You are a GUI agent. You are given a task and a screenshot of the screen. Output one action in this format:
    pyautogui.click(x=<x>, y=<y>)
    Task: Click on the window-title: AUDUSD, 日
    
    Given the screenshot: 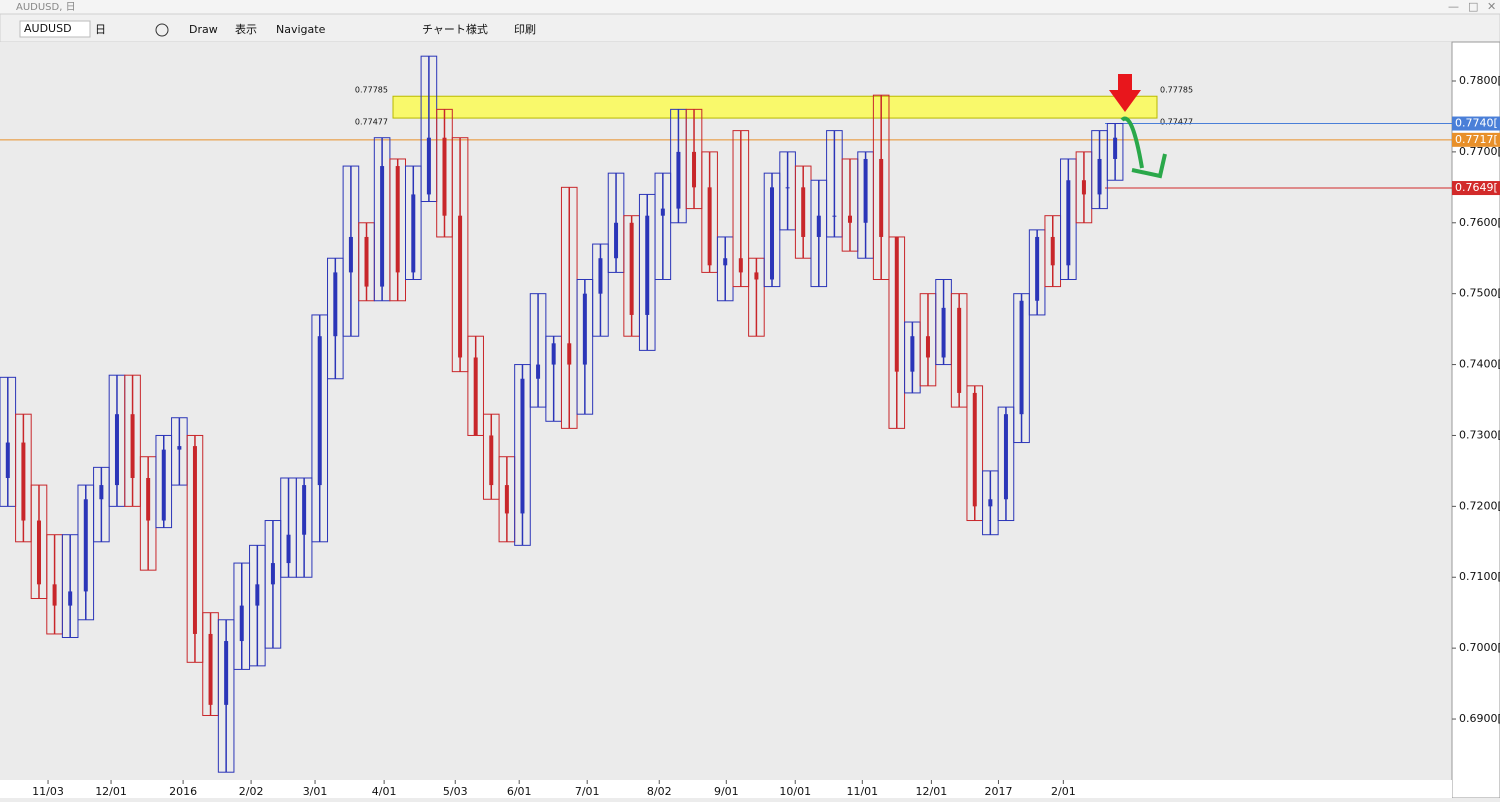 What is the action you would take?
    pyautogui.click(x=46, y=7)
    